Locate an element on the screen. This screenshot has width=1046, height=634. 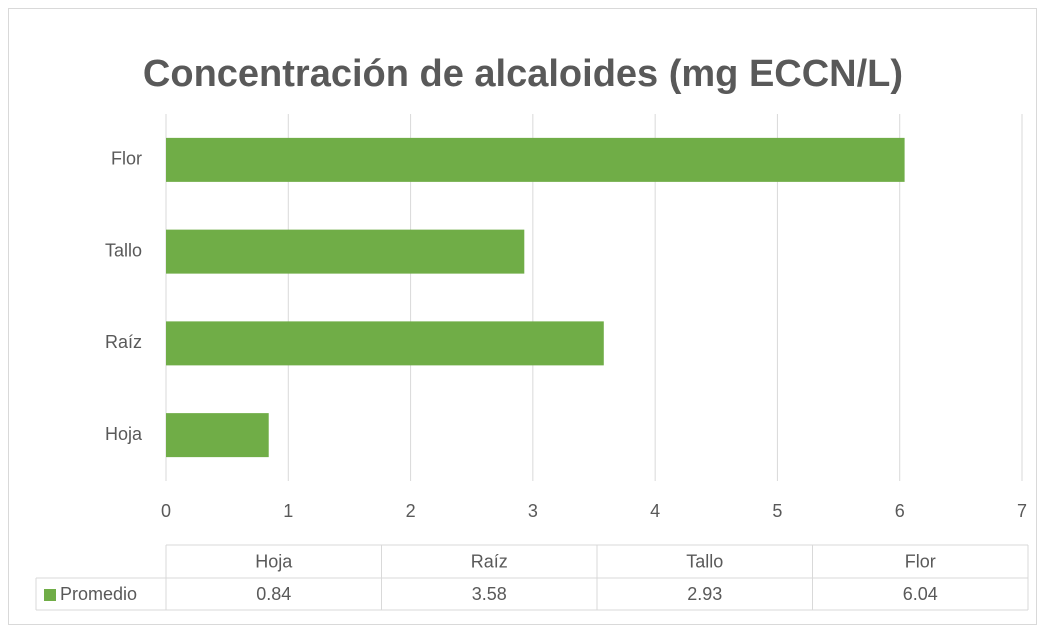
x-tick-label: 2 is located at coordinates (411, 511).